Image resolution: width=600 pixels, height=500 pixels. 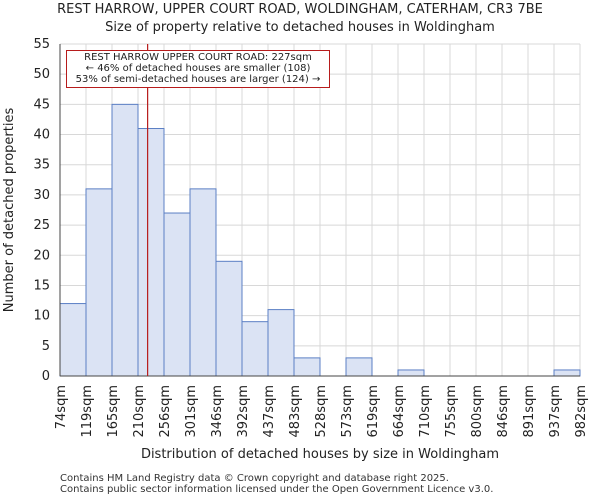 What do you see at coordinates (555, 411) in the screenshot?
I see `x-tick-label: 937sqm` at bounding box center [555, 411].